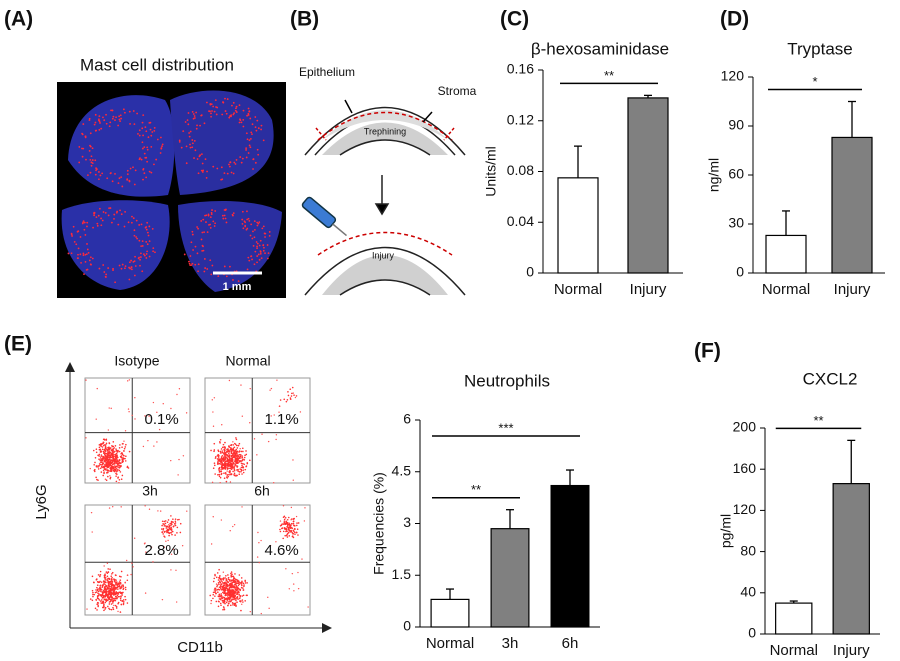  What do you see at coordinates (282, 550) in the screenshot?
I see `flow-percent: 4.6%` at bounding box center [282, 550].